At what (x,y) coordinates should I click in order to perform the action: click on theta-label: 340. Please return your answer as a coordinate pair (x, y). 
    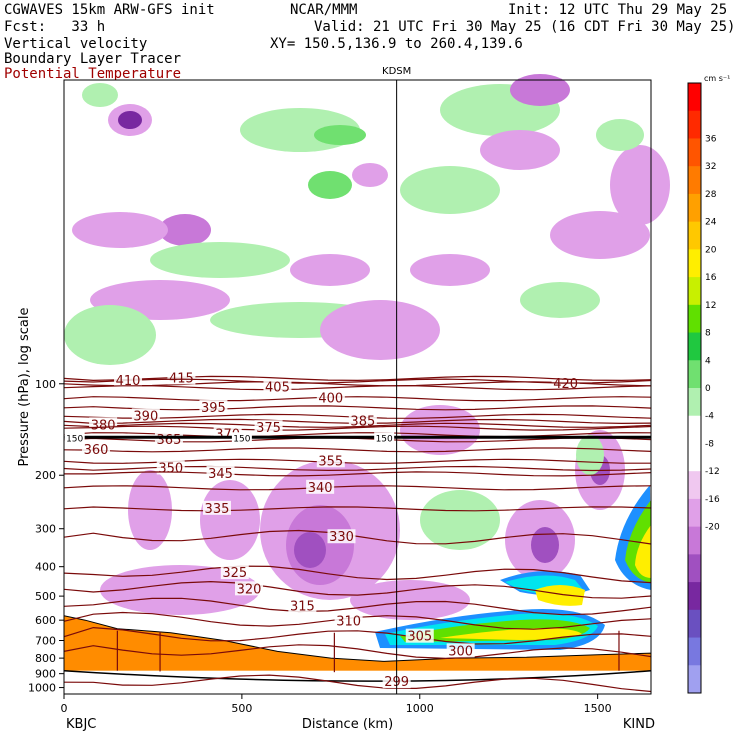
    Looking at the image, I should click on (320, 488).